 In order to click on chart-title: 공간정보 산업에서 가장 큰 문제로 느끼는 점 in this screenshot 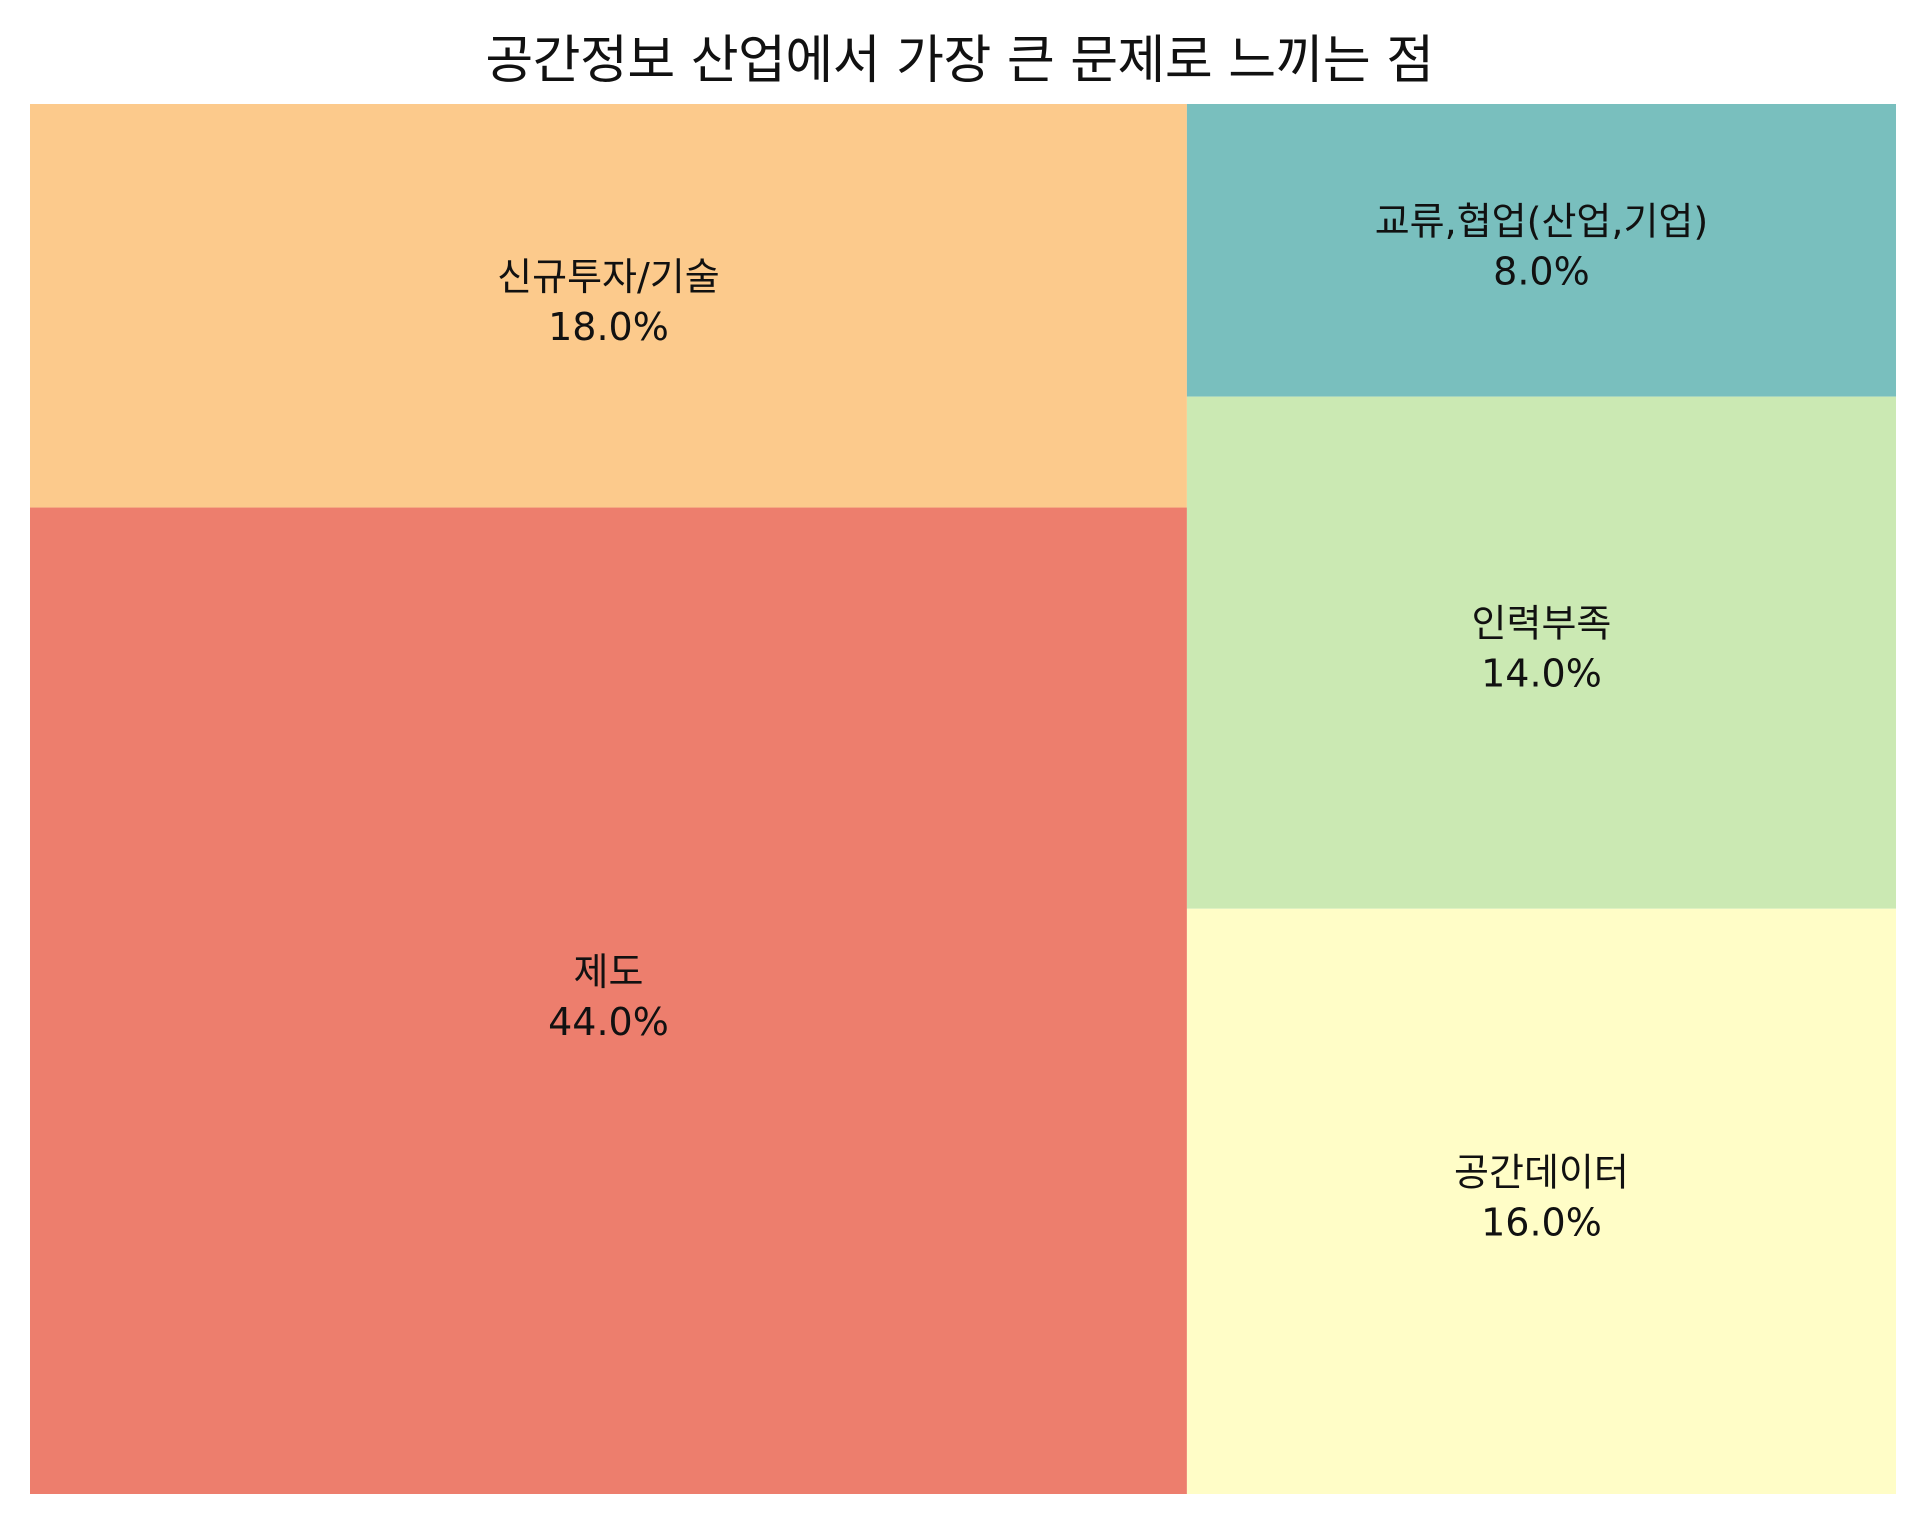, I will do `click(959, 61)`.